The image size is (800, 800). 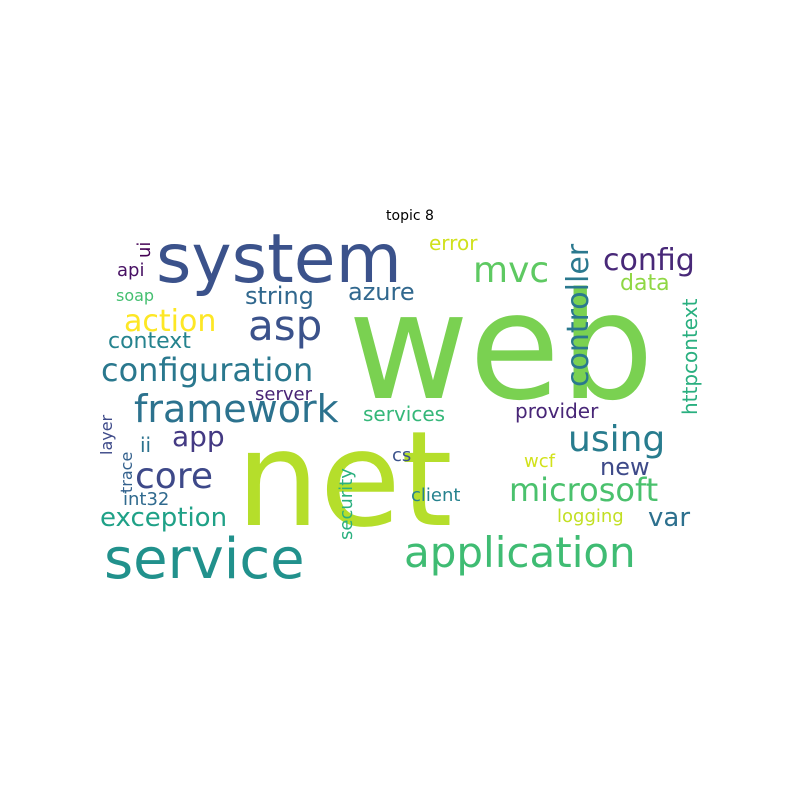 I want to click on word-action: action, so click(x=170, y=321).